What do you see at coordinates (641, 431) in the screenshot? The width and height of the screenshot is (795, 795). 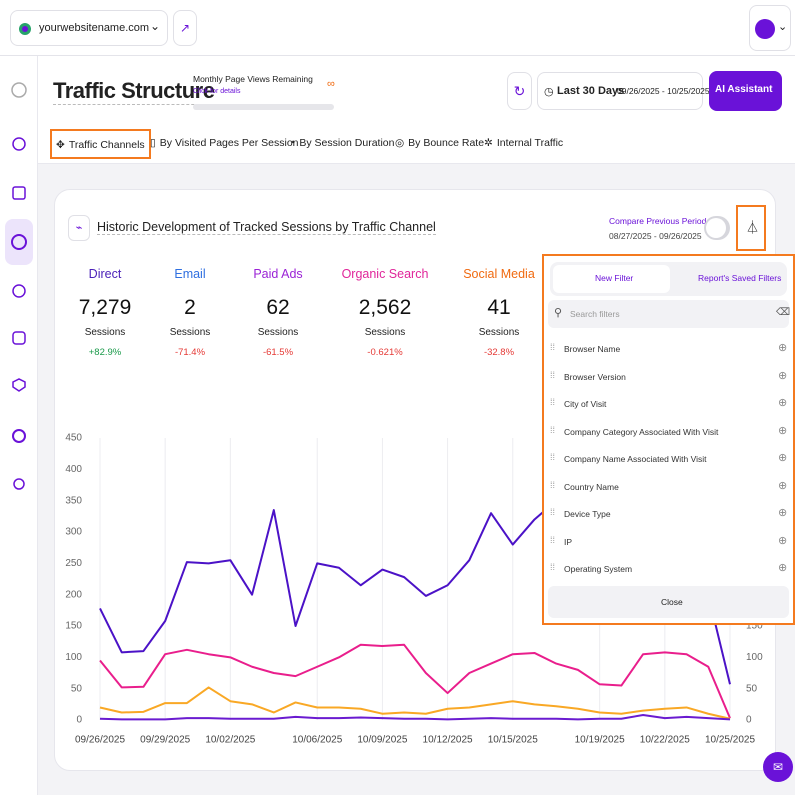 I see `filter-name: Company Category Associated With Visit` at bounding box center [641, 431].